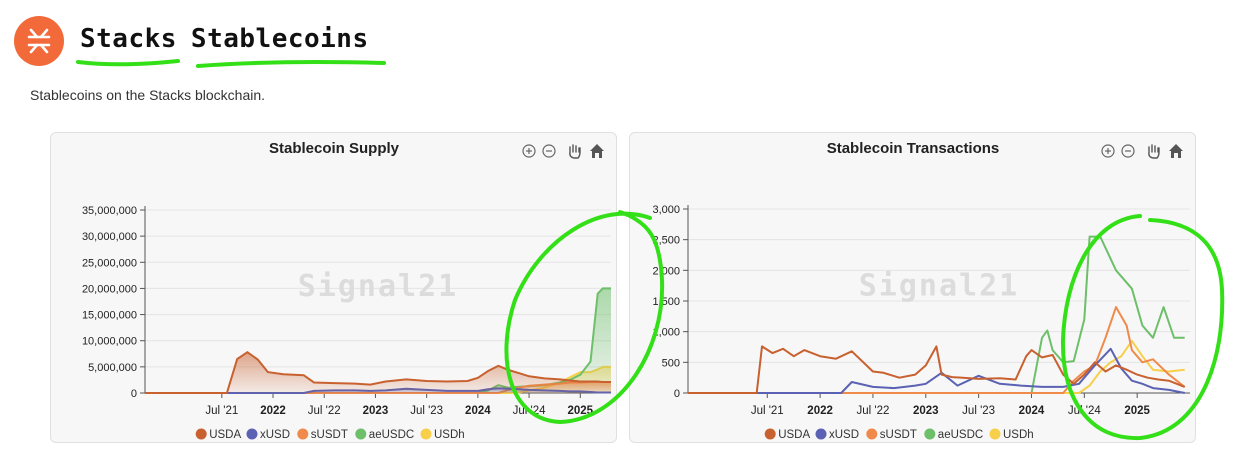 The image size is (1238, 449). Describe the element at coordinates (666, 210) in the screenshot. I see `y-tick-label: 3,000` at that location.